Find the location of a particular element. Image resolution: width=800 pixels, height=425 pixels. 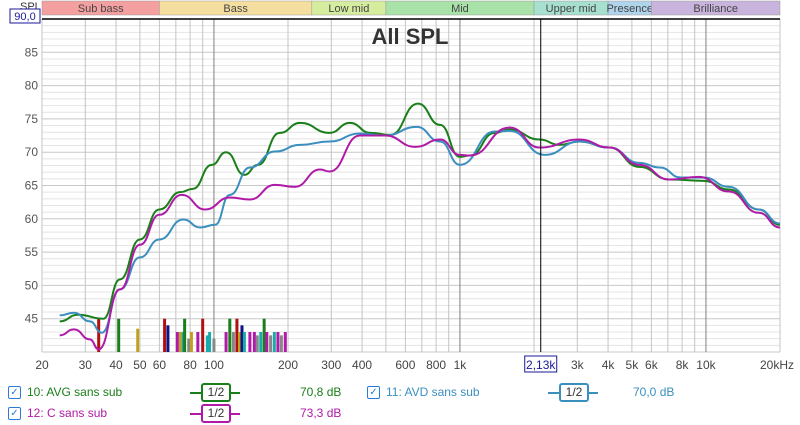

series-name-avg: 10: AVG sans sub is located at coordinates (75, 392).